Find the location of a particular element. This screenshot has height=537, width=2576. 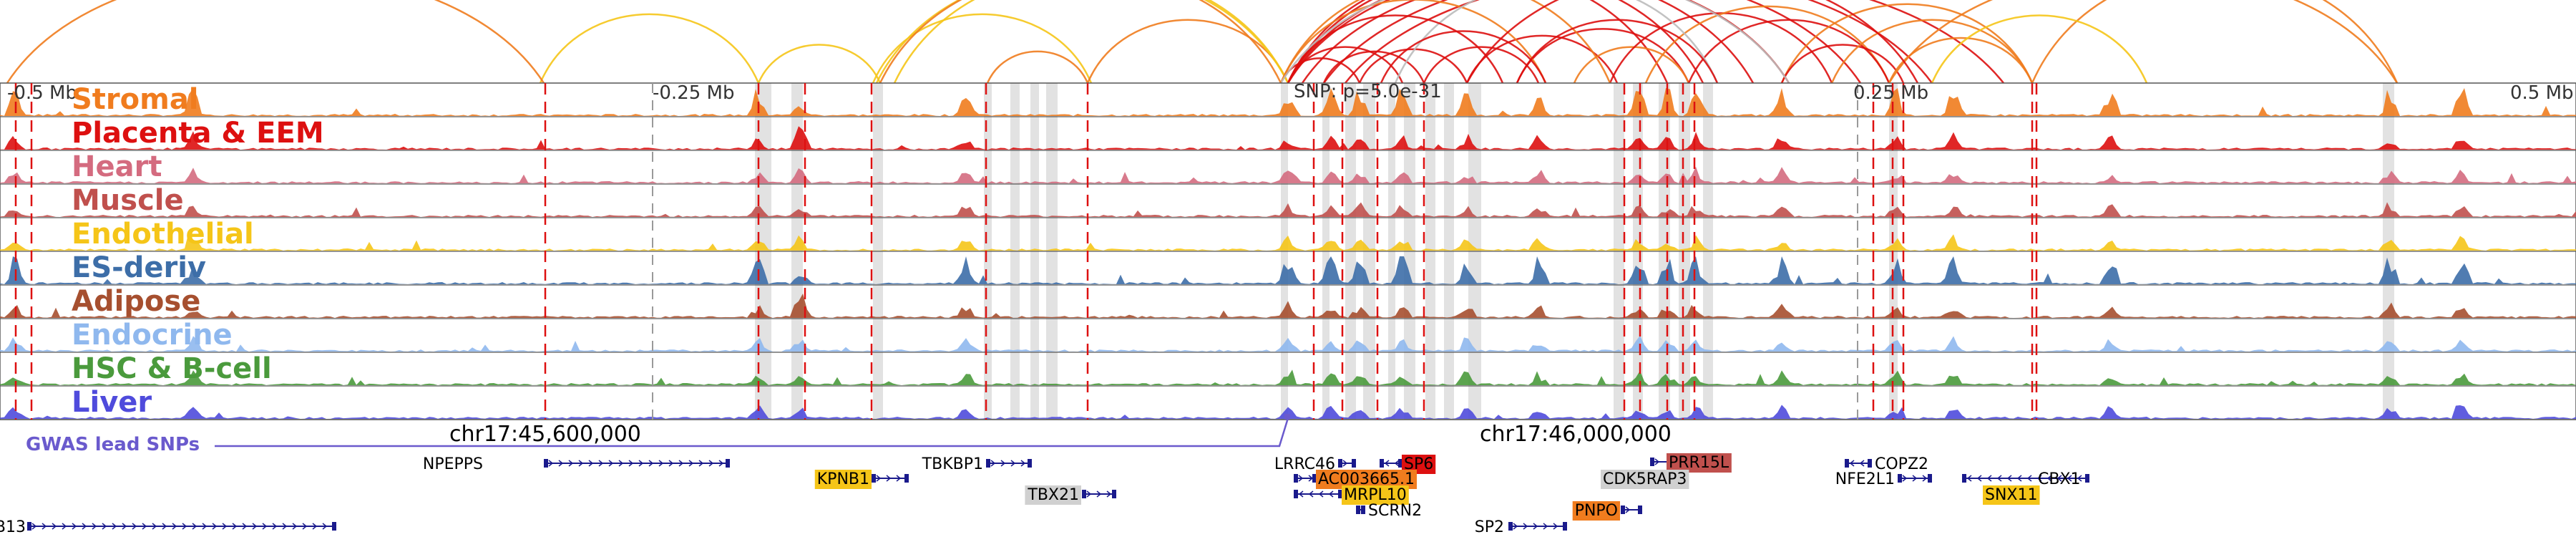

gene-mrpl10: MRPL10 is located at coordinates (1351, 495).